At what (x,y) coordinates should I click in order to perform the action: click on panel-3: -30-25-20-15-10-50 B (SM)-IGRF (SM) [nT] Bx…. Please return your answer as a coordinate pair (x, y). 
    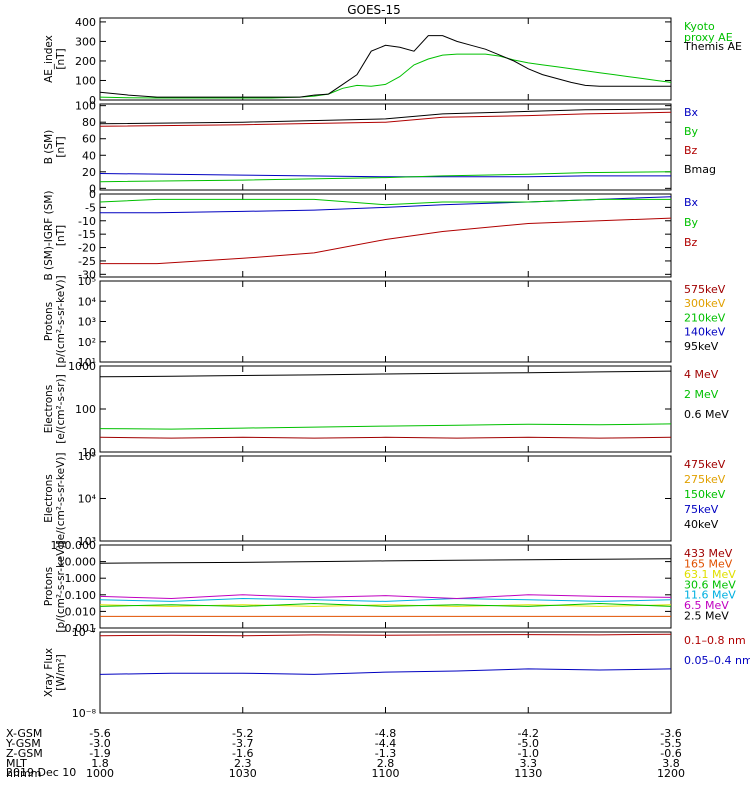
    Looking at the image, I should click on (371, 234).